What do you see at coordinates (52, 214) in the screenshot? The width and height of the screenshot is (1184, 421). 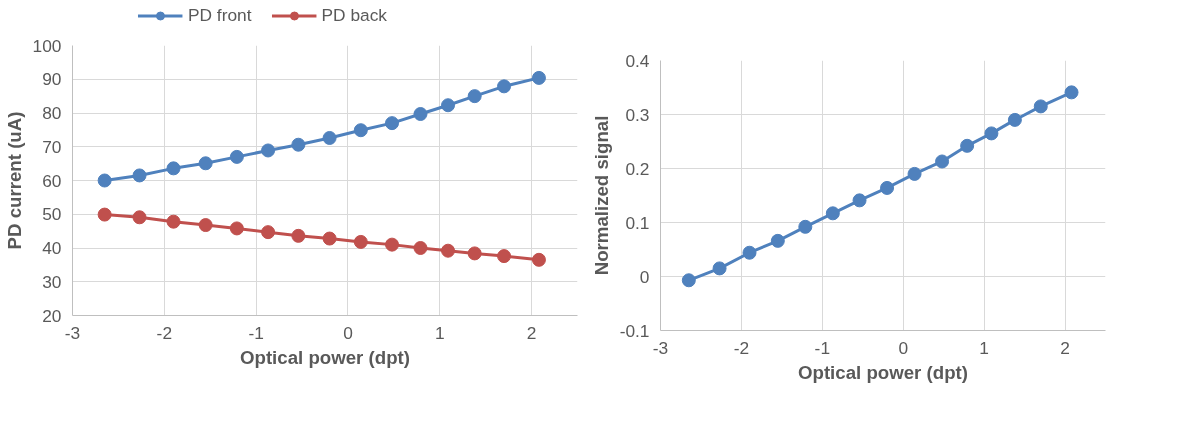 I see `y-tick-label: 50` at bounding box center [52, 214].